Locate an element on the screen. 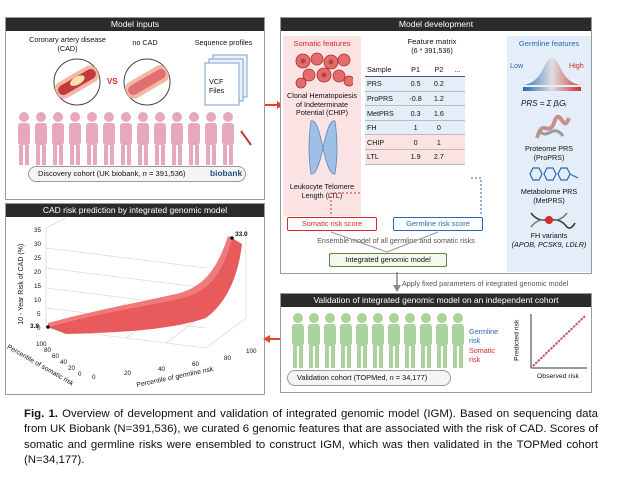 This screenshot has width=617, height=502. z-tick: 0 is located at coordinates (39, 328).